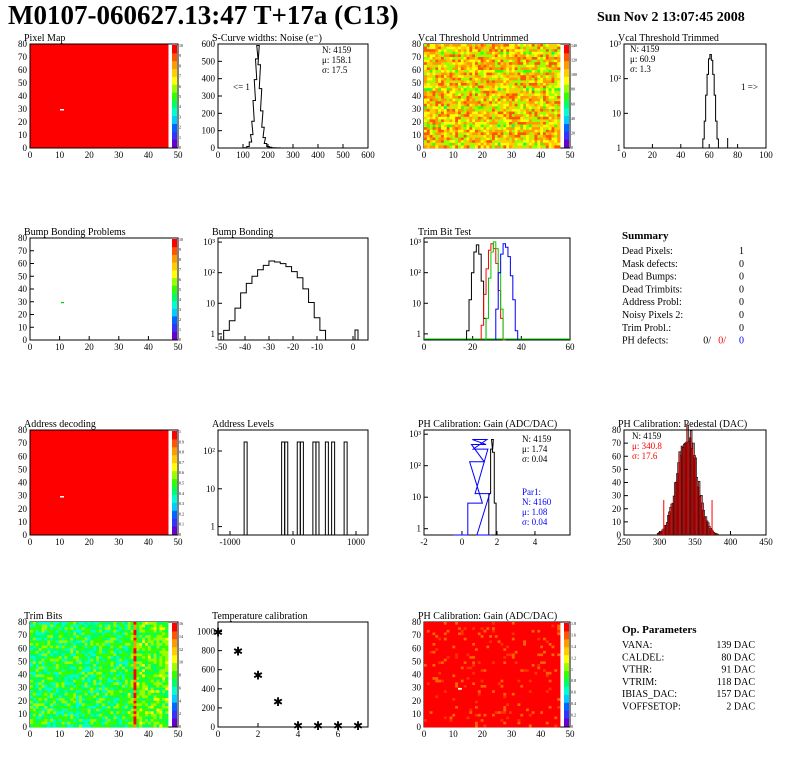 This screenshot has width=796, height=772. What do you see at coordinates (30, 542) in the screenshot?
I see `x-tick-label: 0` at bounding box center [30, 542].